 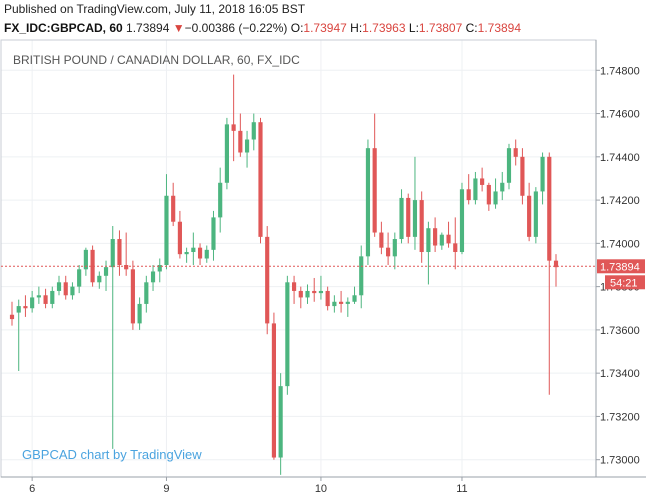 I want to click on price-change: −0.00386 (−0.22%), so click(x=236, y=28).